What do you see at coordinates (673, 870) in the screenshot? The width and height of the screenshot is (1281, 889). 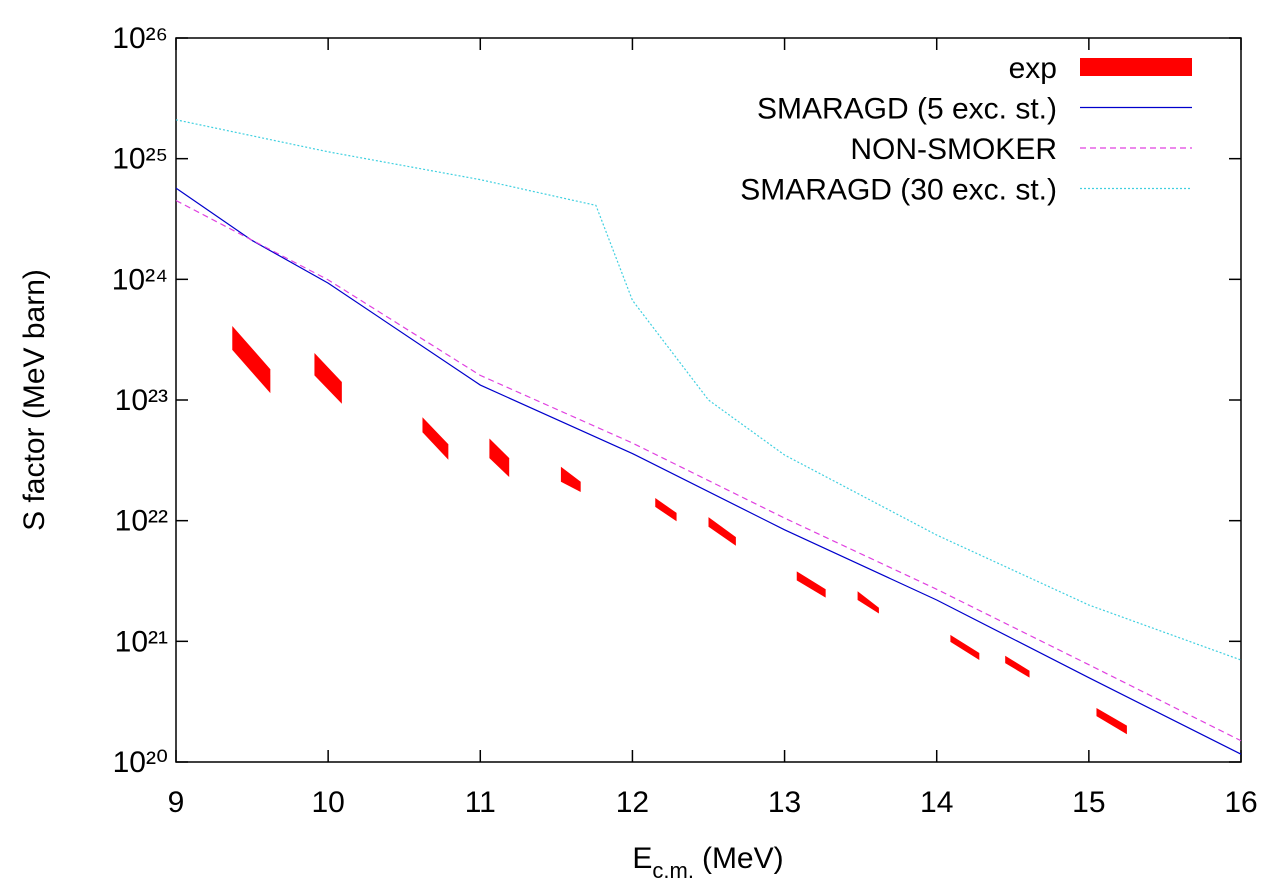 I see `x-label-subscript: c.m.` at bounding box center [673, 870].